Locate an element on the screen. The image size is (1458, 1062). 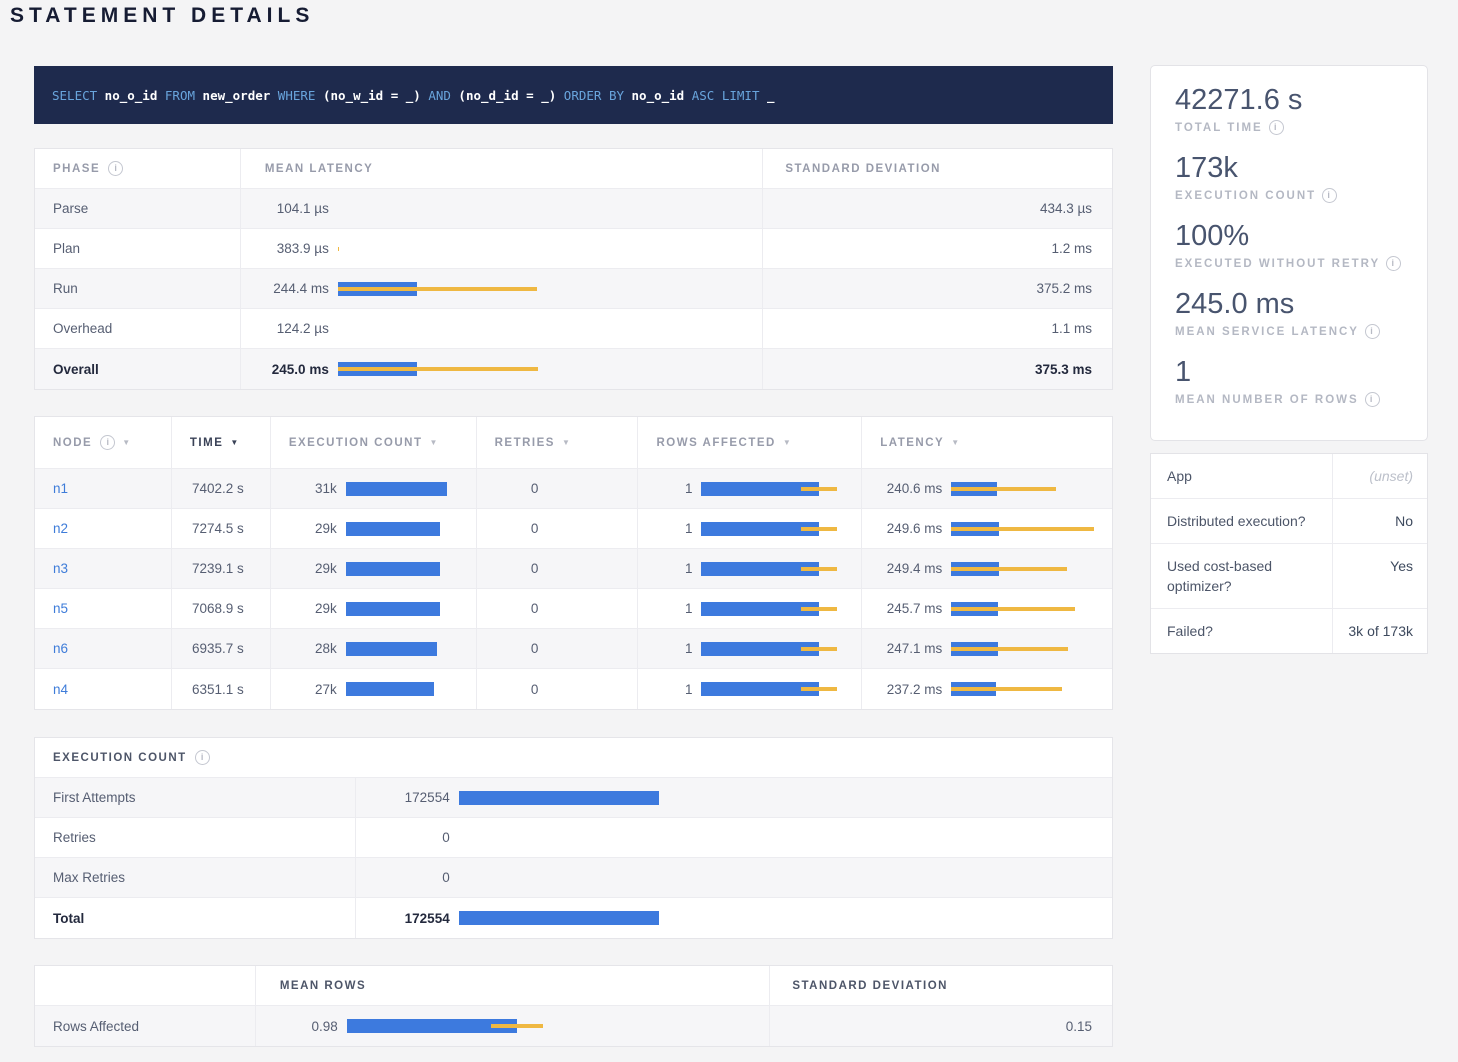
node-link: n6 is located at coordinates (61, 648).